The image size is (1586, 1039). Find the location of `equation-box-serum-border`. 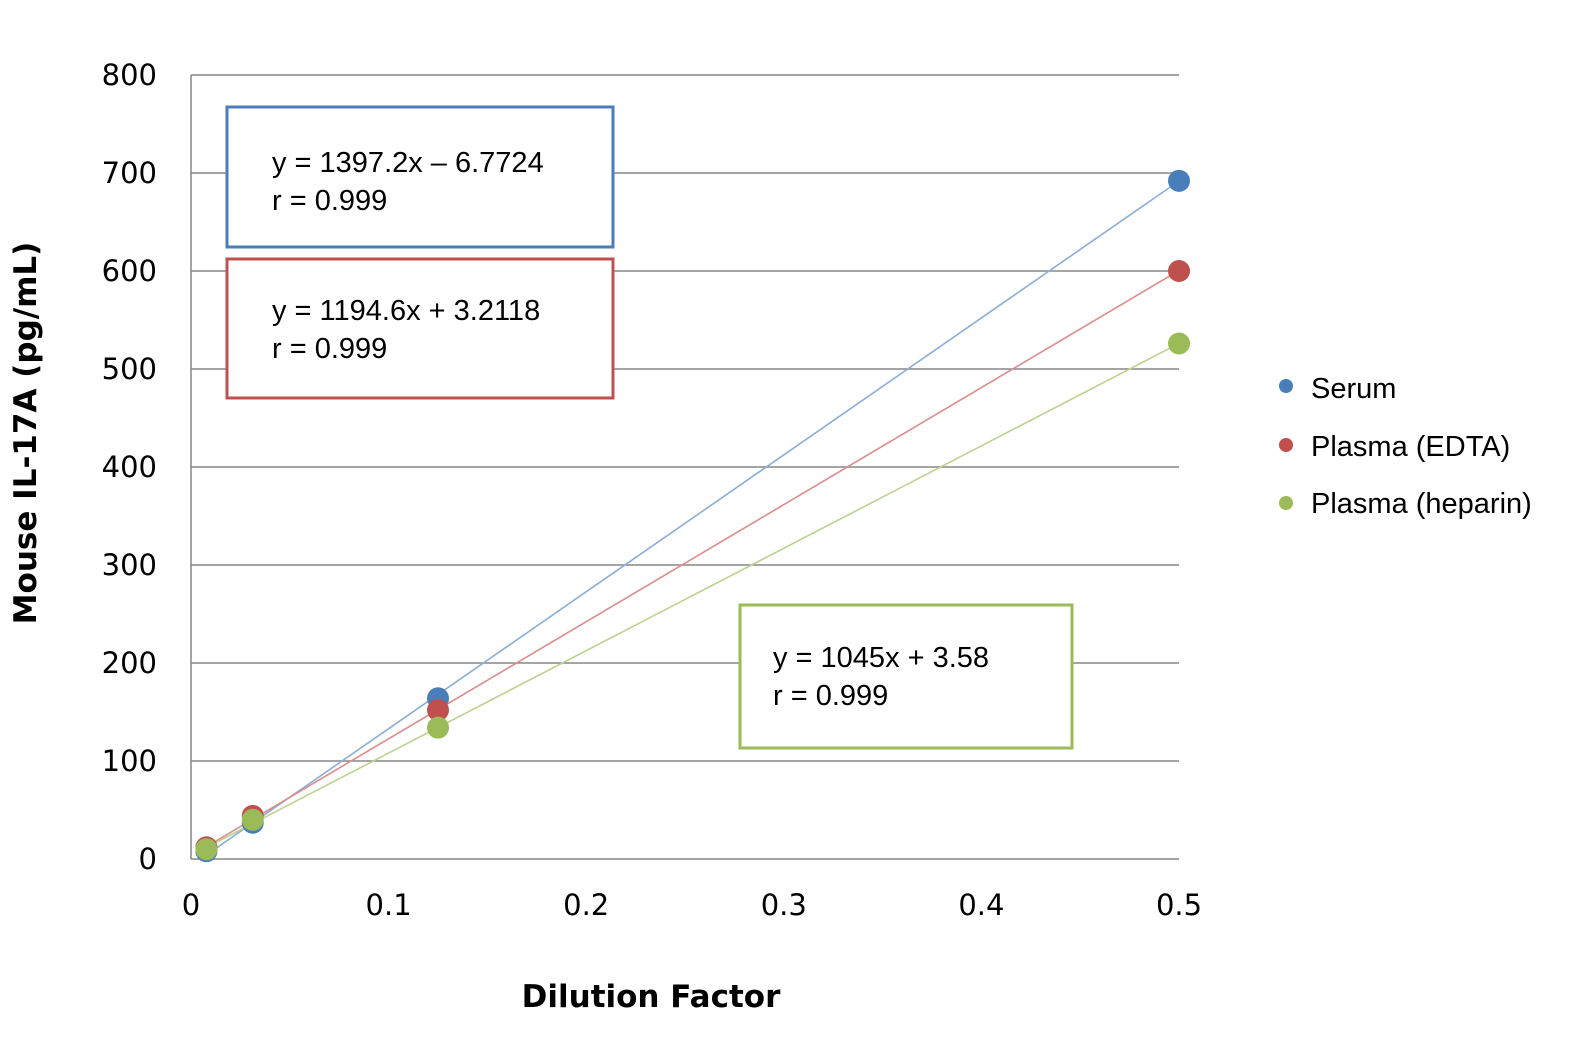

equation-box-serum-border is located at coordinates (420, 177).